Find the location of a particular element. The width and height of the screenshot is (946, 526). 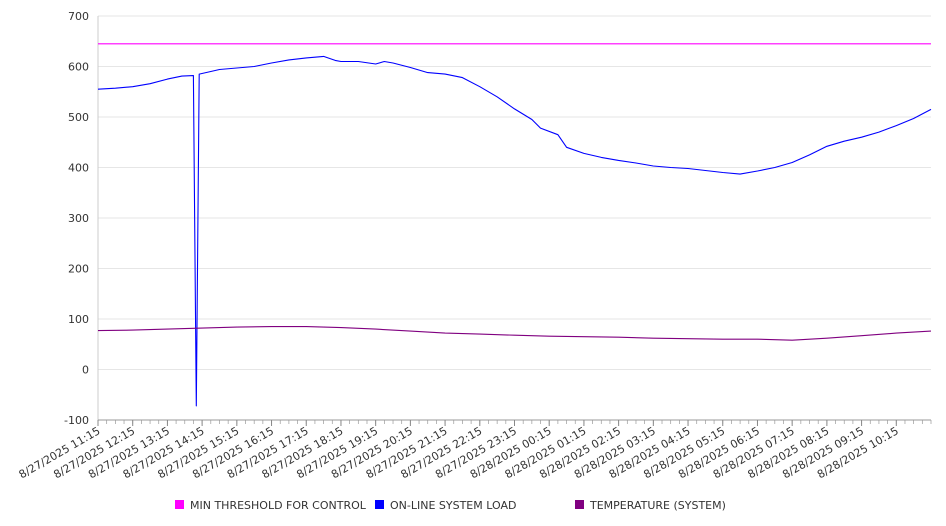

y-tick-label: 0 is located at coordinates (85, 370).